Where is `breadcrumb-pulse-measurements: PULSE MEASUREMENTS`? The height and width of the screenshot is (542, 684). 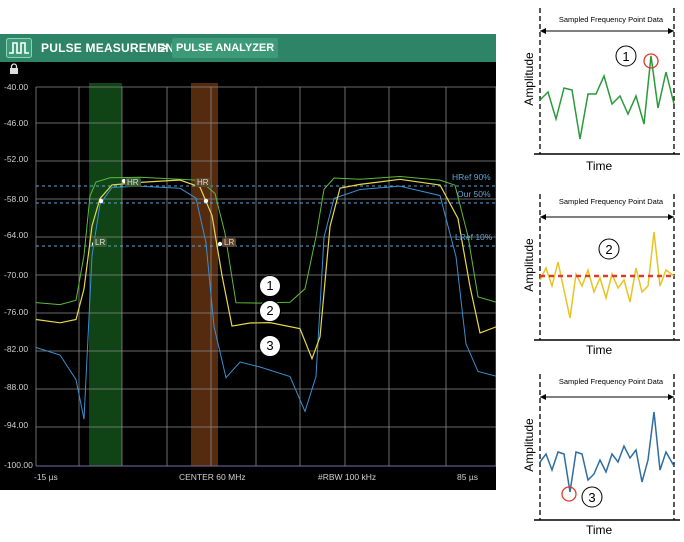 breadcrumb-pulse-measurements: PULSE MEASUREMENTS is located at coordinates (115, 48).